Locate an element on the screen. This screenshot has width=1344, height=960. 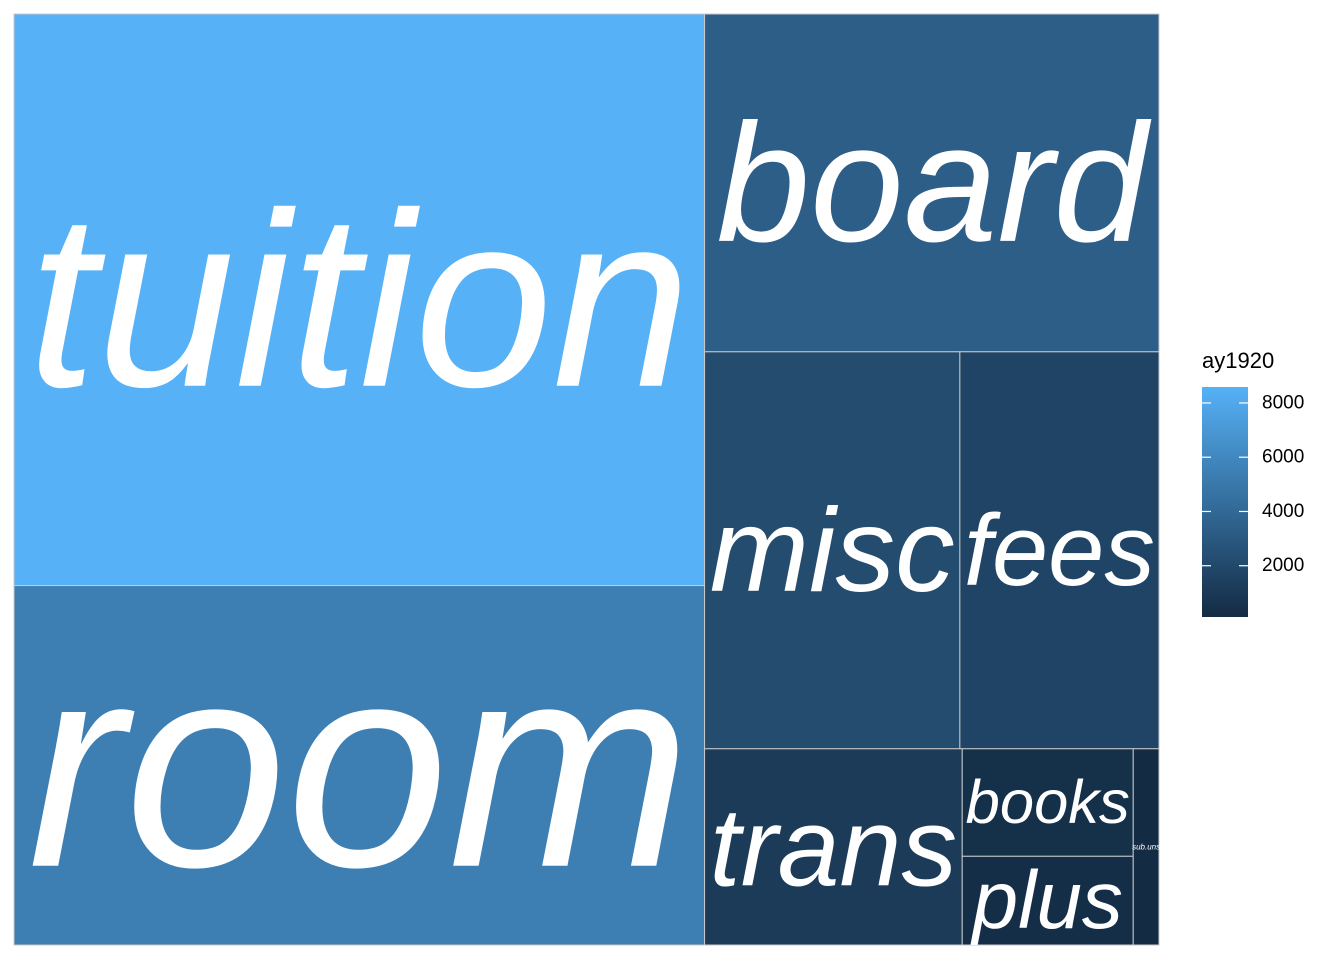
tile-label: sub.uns is located at coordinates (1146, 846).